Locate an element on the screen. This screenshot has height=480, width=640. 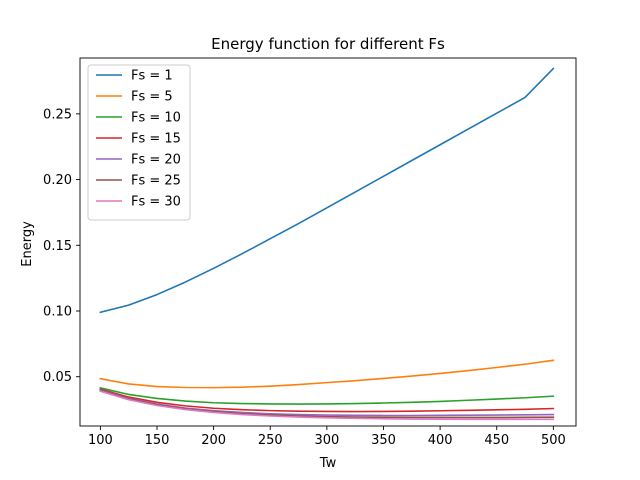
x-tick-label: 400 is located at coordinates (440, 440).